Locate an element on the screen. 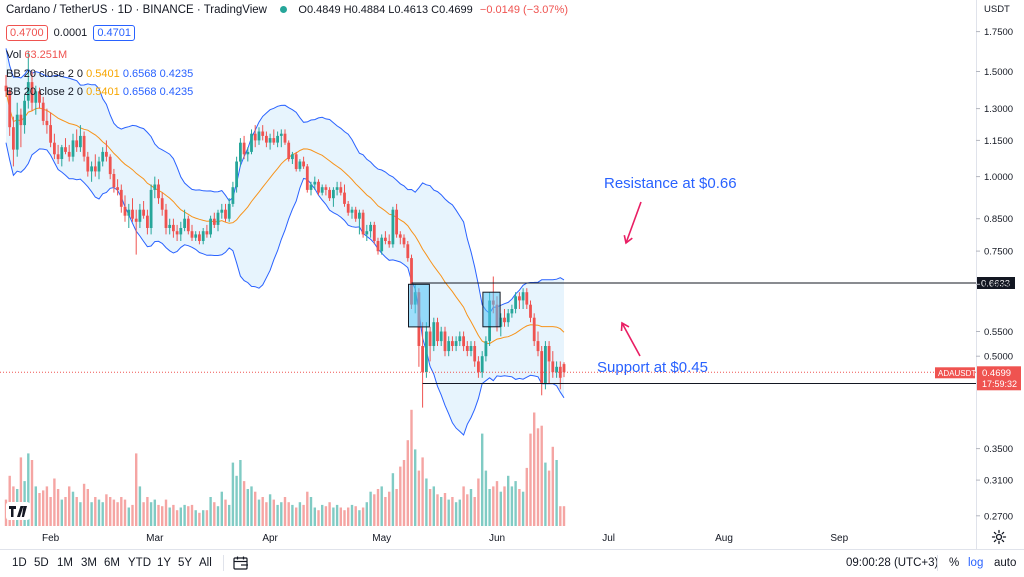  log-toggle: log is located at coordinates (976, 563).